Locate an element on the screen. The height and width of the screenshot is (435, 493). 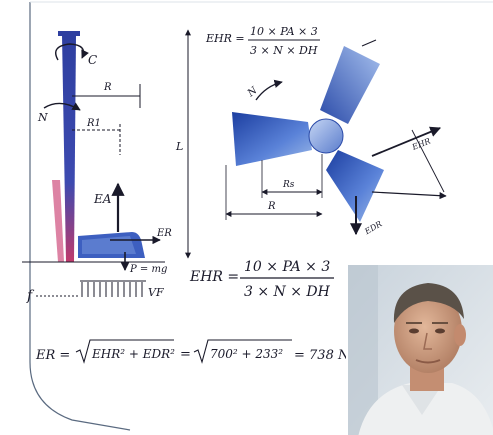
label-er-tower: ER is located at coordinates (164, 233).